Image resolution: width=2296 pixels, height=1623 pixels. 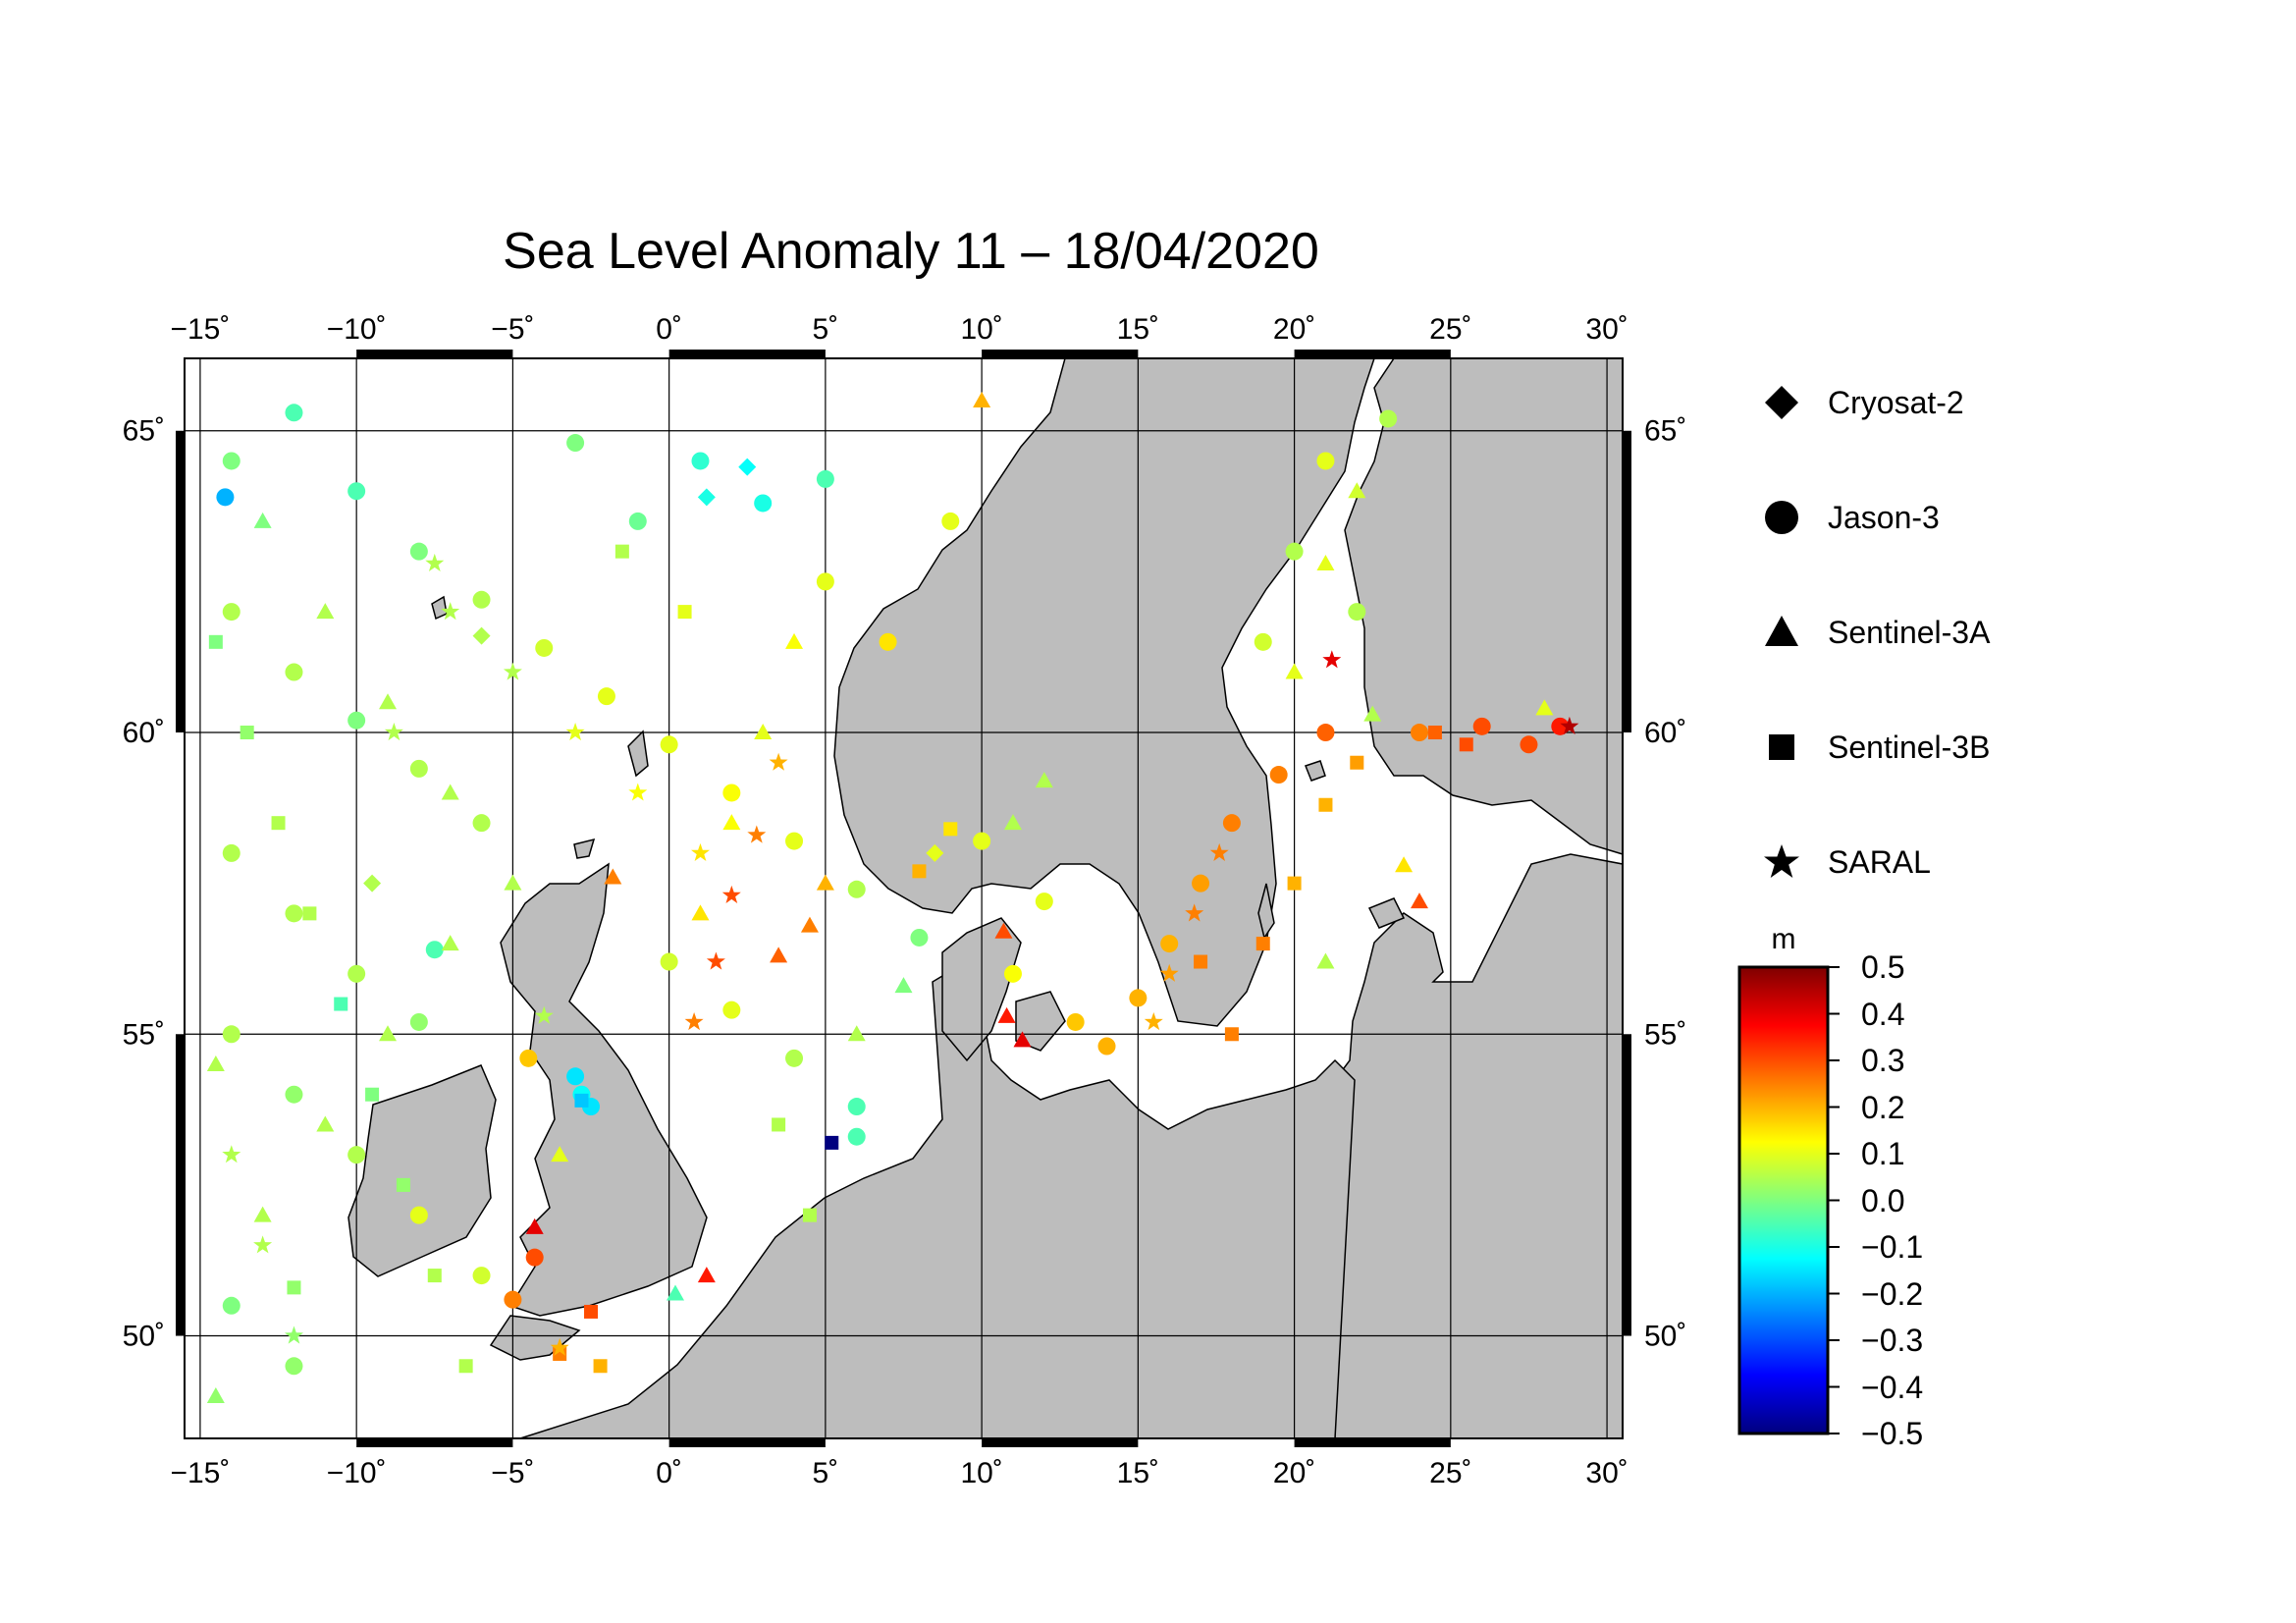 What do you see at coordinates (1909, 747) in the screenshot?
I see `legend-label: Sentinel-3B` at bounding box center [1909, 747].